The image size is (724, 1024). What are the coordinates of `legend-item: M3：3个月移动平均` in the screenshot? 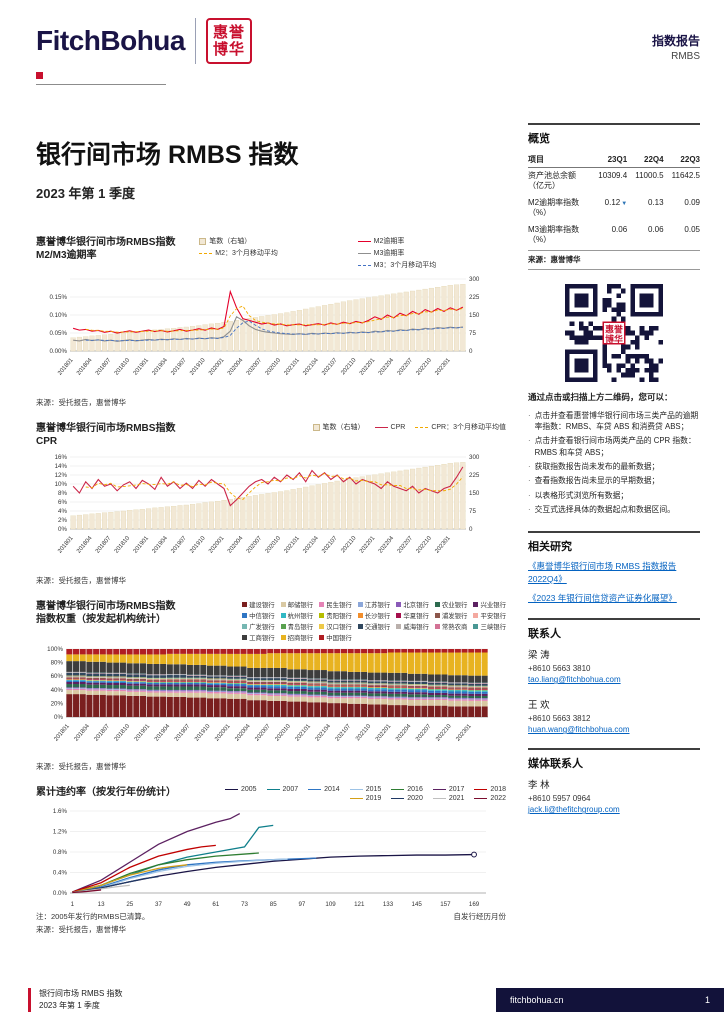 It's located at (431, 265).